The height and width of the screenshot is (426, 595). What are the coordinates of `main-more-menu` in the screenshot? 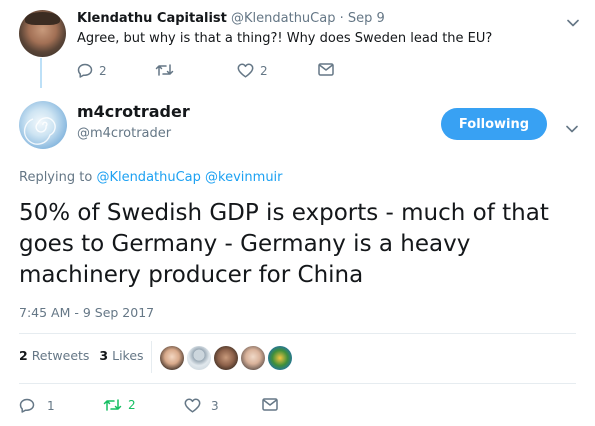 It's located at (572, 127).